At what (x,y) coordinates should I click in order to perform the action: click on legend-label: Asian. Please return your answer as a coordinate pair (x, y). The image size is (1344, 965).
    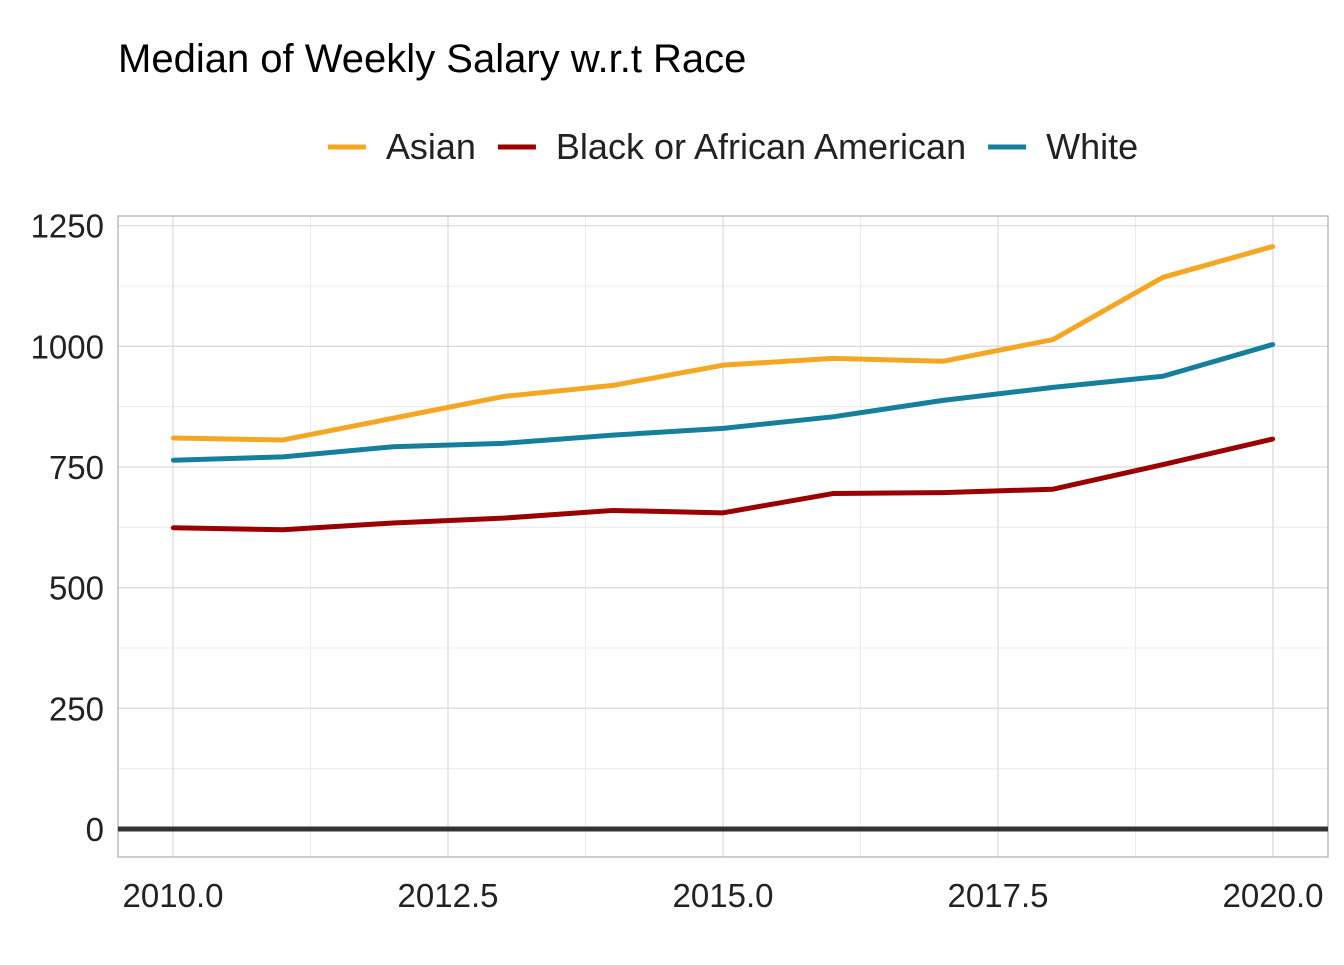
    Looking at the image, I should click on (431, 146).